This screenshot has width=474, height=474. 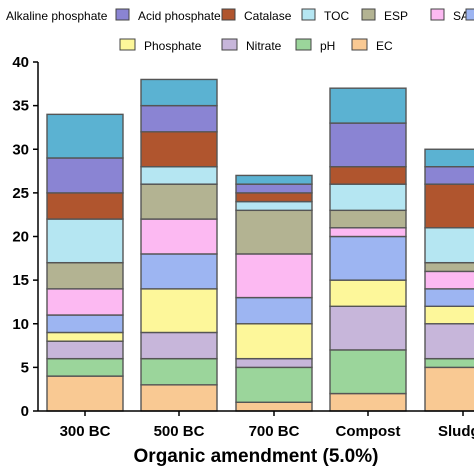 What do you see at coordinates (315, 45) in the screenshot?
I see `legend-item: pH` at bounding box center [315, 45].